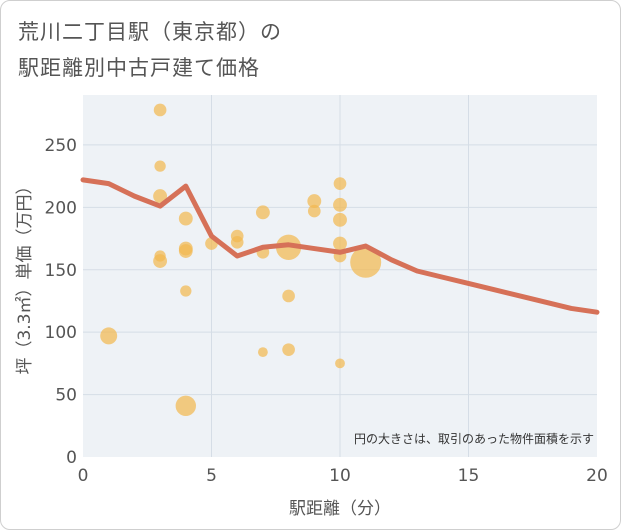  What do you see at coordinates (211, 476) in the screenshot?
I see `x-tick-label: 5` at bounding box center [211, 476].